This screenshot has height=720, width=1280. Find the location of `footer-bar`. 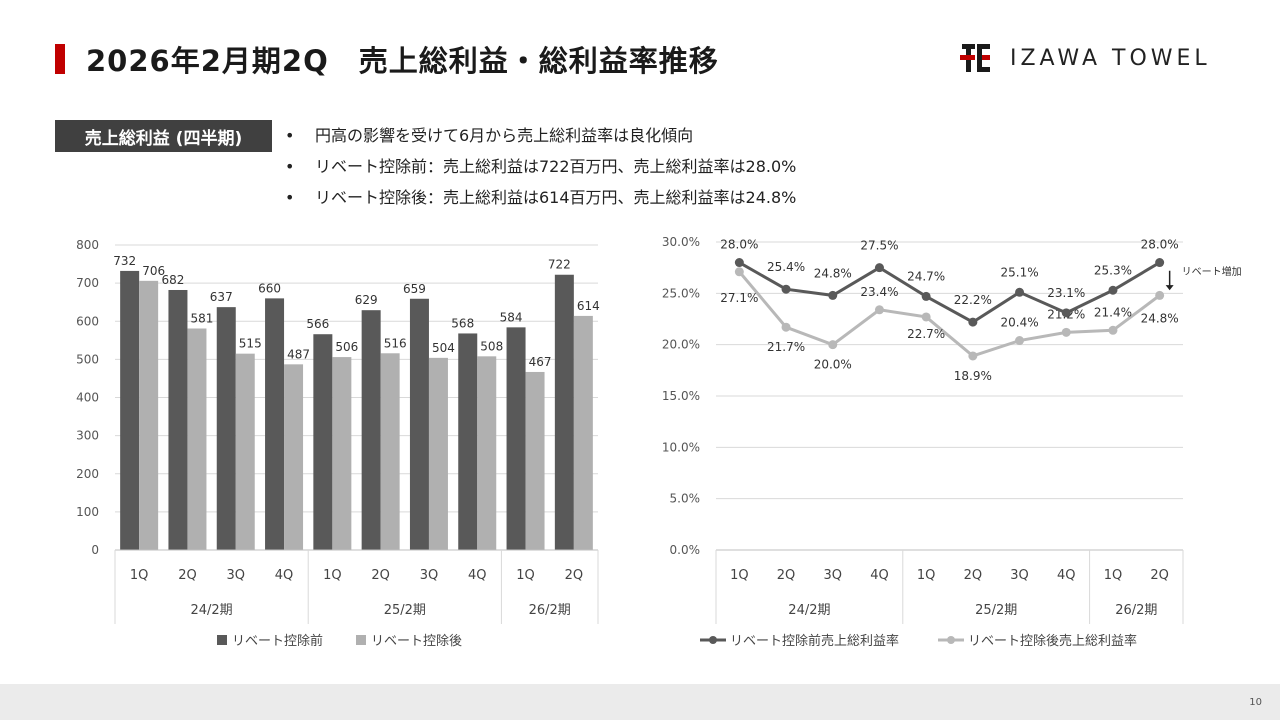

footer-bar is located at coordinates (640, 702).